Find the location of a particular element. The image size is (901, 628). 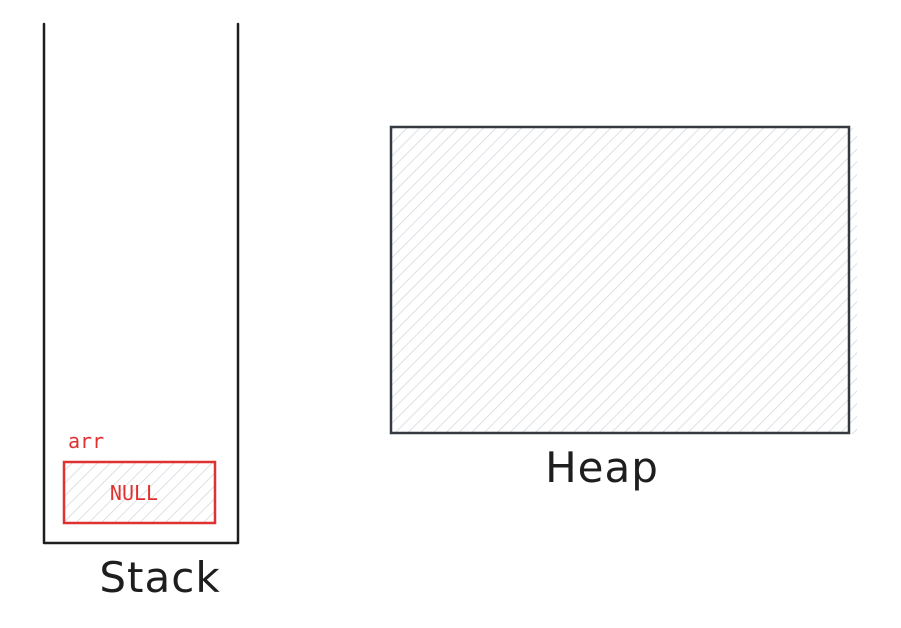

heap-label: Heap is located at coordinates (602, 467).